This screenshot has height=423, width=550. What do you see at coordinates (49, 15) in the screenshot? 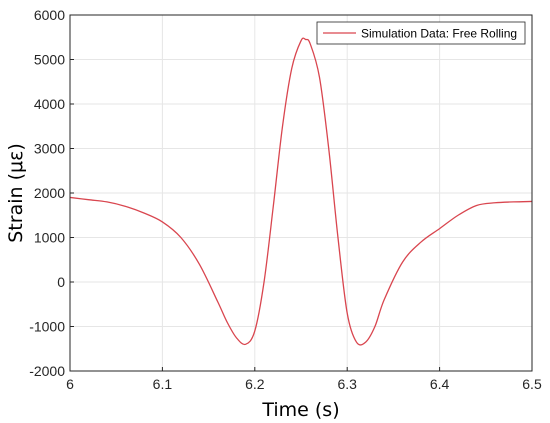
I see `y-tick-label: 6000` at bounding box center [49, 15].